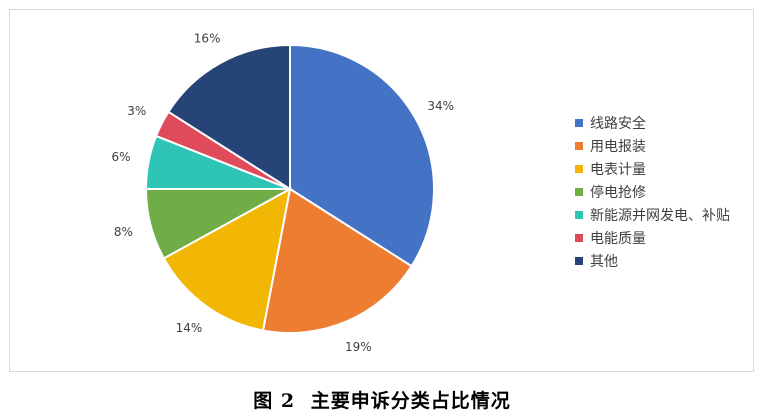 This screenshot has height=420, width=764. What do you see at coordinates (274, 401) in the screenshot?
I see `figure-label: 图 2` at bounding box center [274, 401].